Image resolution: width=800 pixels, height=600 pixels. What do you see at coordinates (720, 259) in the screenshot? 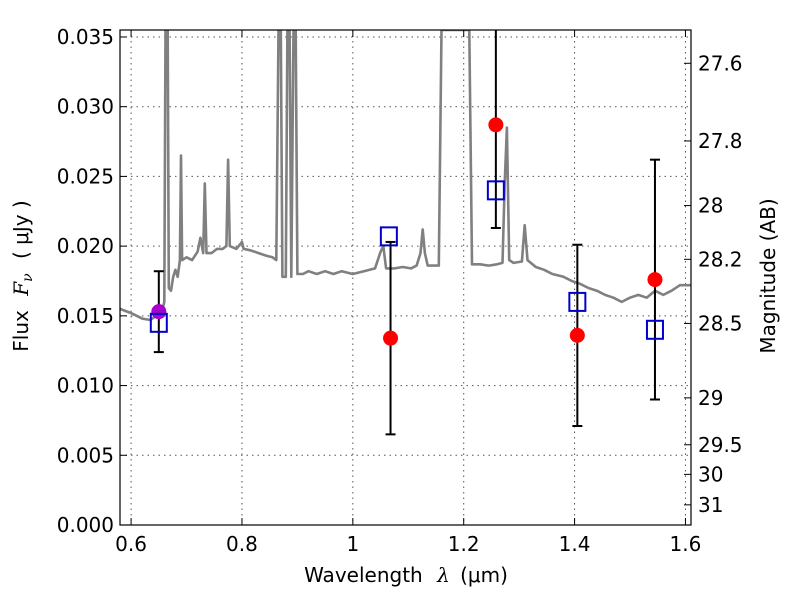
I see `y2-tick-label: 28.2` at bounding box center [720, 259].